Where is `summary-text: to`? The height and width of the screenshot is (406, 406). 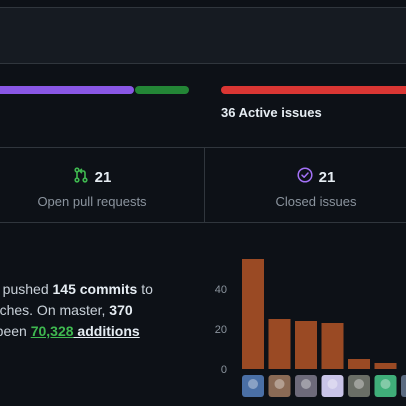 summary-text: to is located at coordinates (145, 289).